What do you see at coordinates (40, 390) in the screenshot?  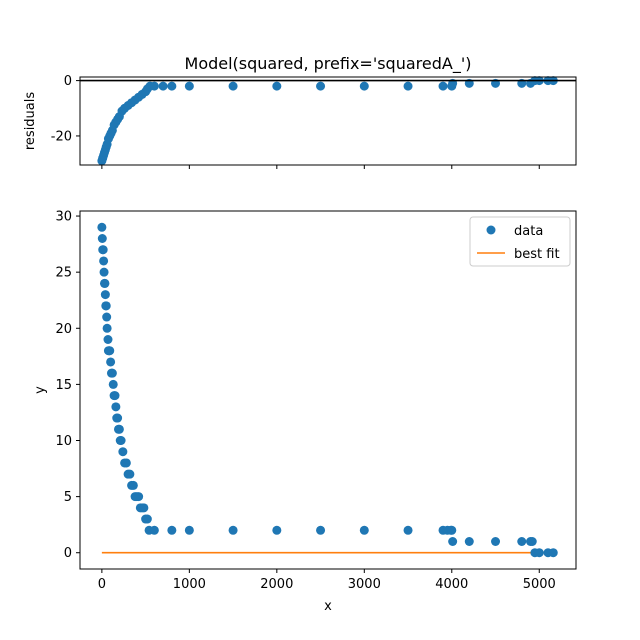 I see `main-ylabel: y` at bounding box center [40, 390].